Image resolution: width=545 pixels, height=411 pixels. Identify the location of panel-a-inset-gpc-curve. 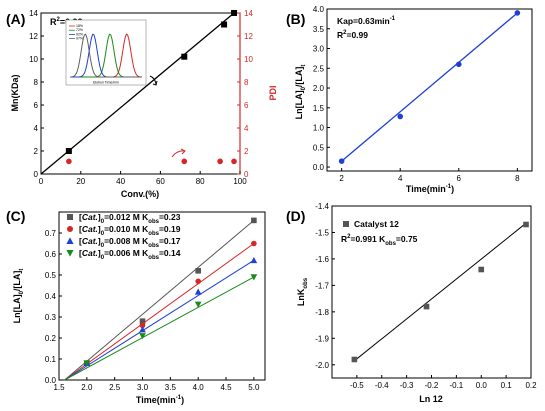
(105, 55).